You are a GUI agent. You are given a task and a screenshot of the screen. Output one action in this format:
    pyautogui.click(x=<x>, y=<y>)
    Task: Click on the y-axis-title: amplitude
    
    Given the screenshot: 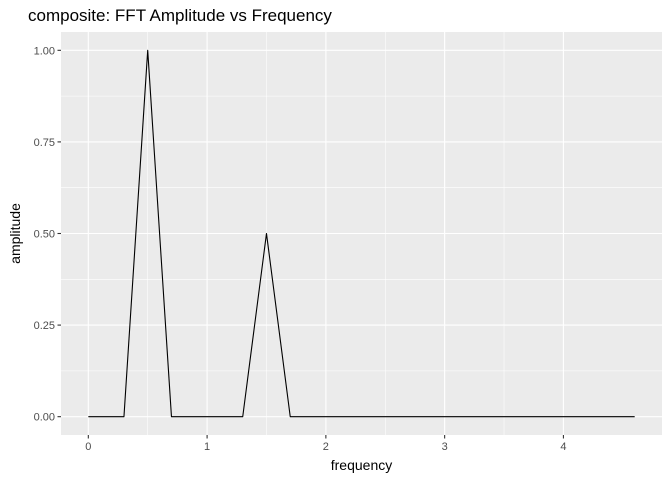 What is the action you would take?
    pyautogui.click(x=15, y=233)
    